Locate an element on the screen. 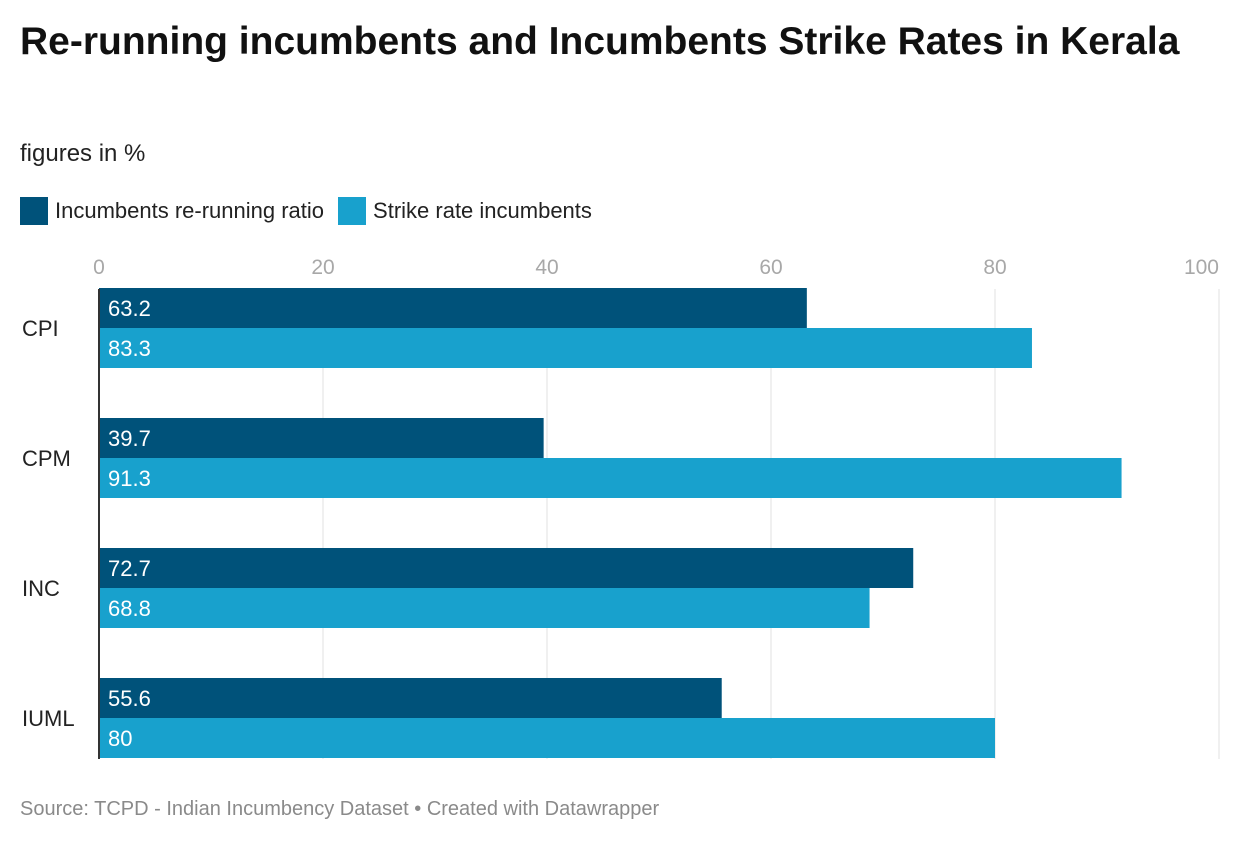 The image size is (1240, 844). bar-label-inc-series-0: 72.7 is located at coordinates (129, 568).